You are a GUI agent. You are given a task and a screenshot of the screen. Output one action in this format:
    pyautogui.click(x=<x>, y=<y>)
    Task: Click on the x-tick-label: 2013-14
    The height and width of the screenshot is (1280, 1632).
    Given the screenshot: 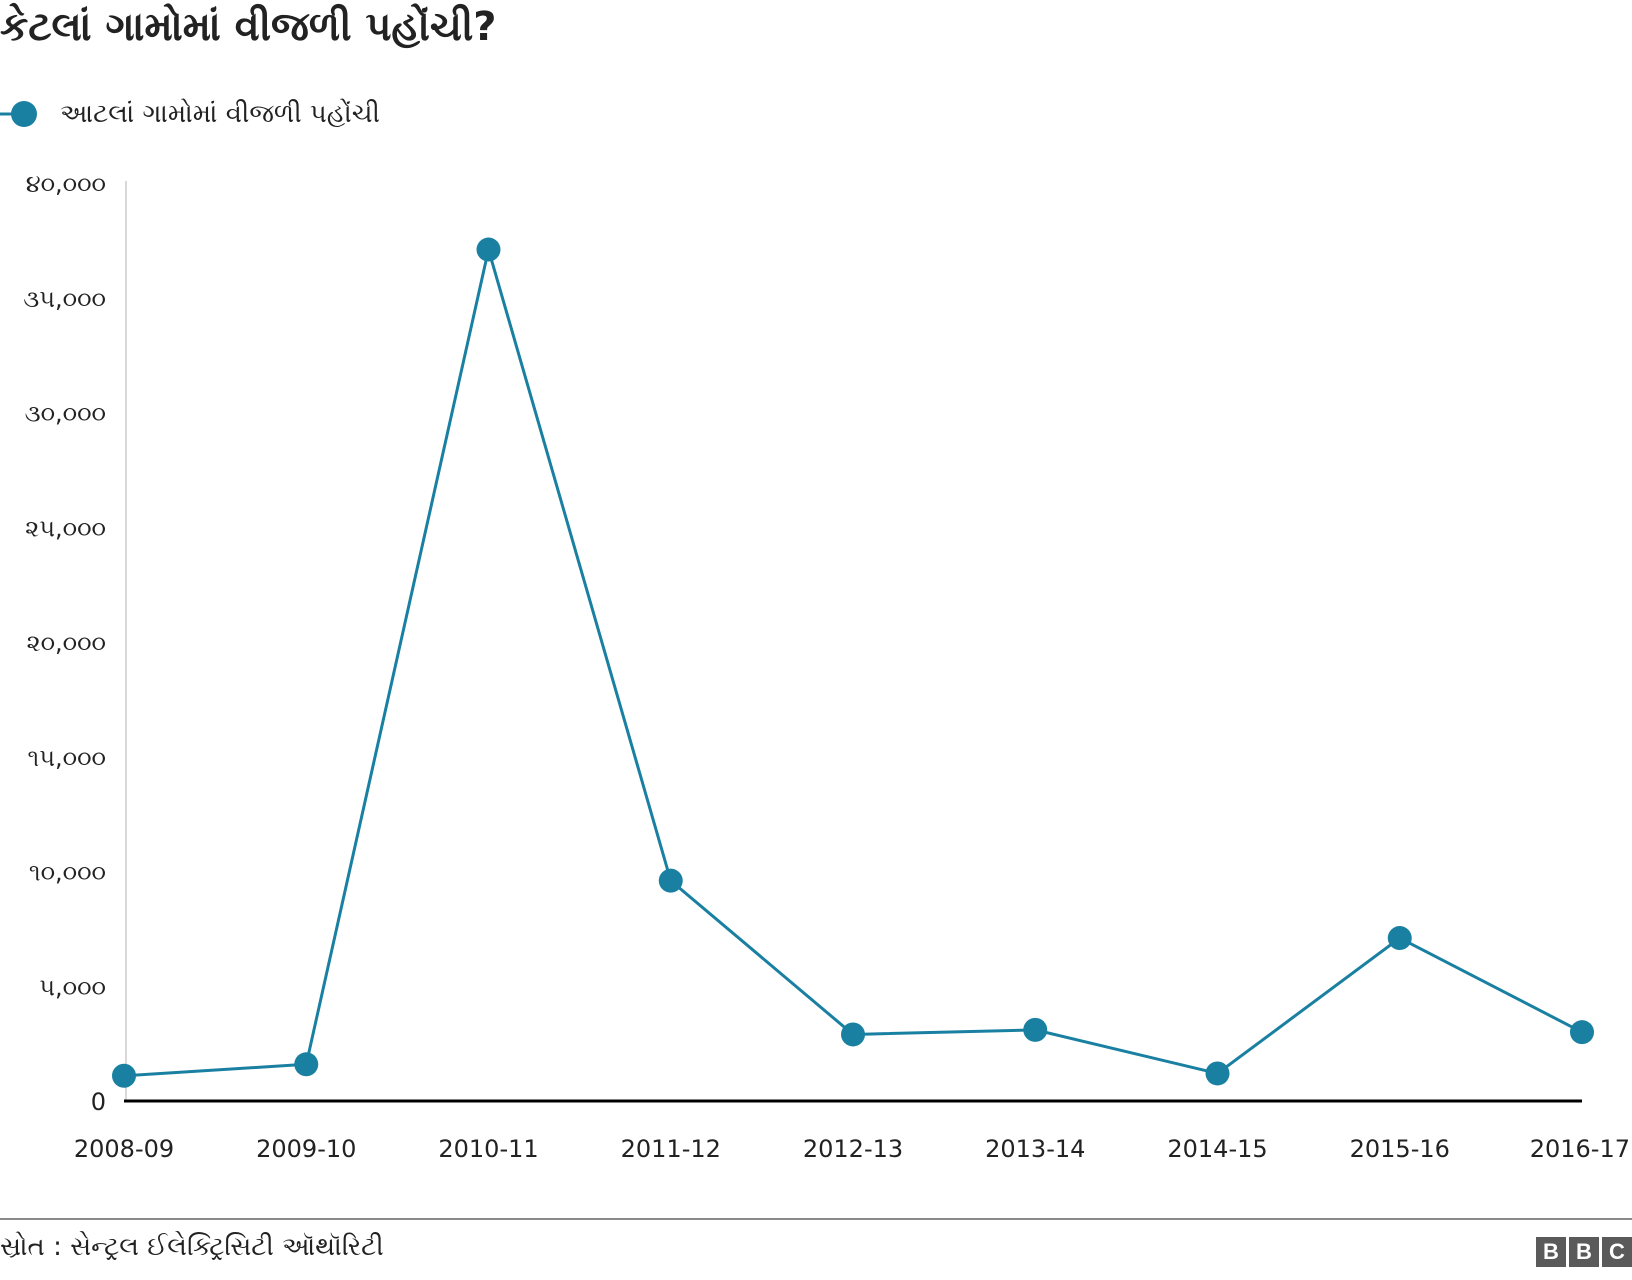 What is the action you would take?
    pyautogui.click(x=1035, y=1147)
    